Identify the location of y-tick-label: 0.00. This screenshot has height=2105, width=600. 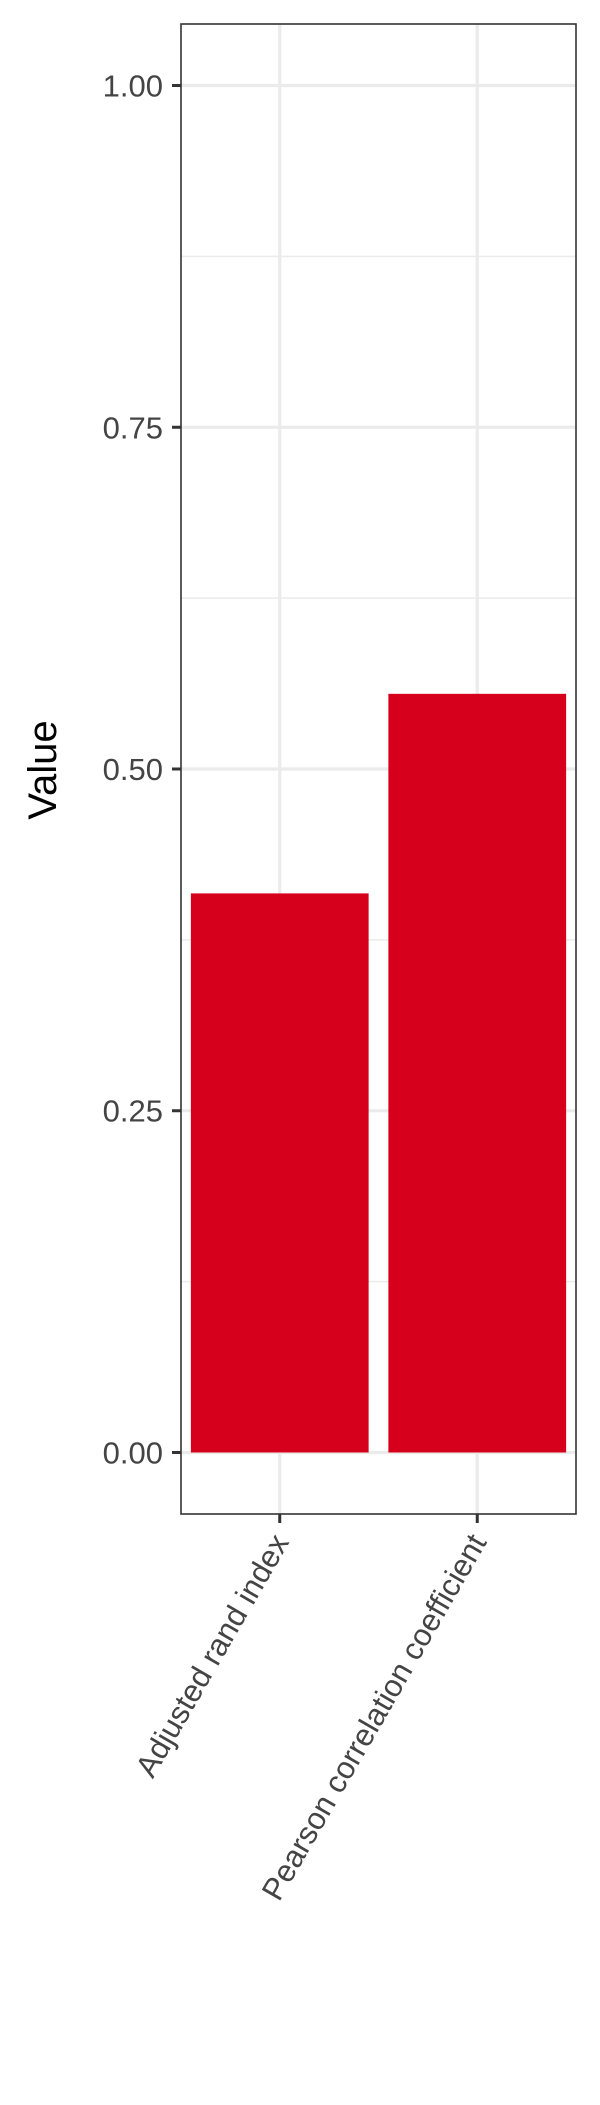
(133, 1452).